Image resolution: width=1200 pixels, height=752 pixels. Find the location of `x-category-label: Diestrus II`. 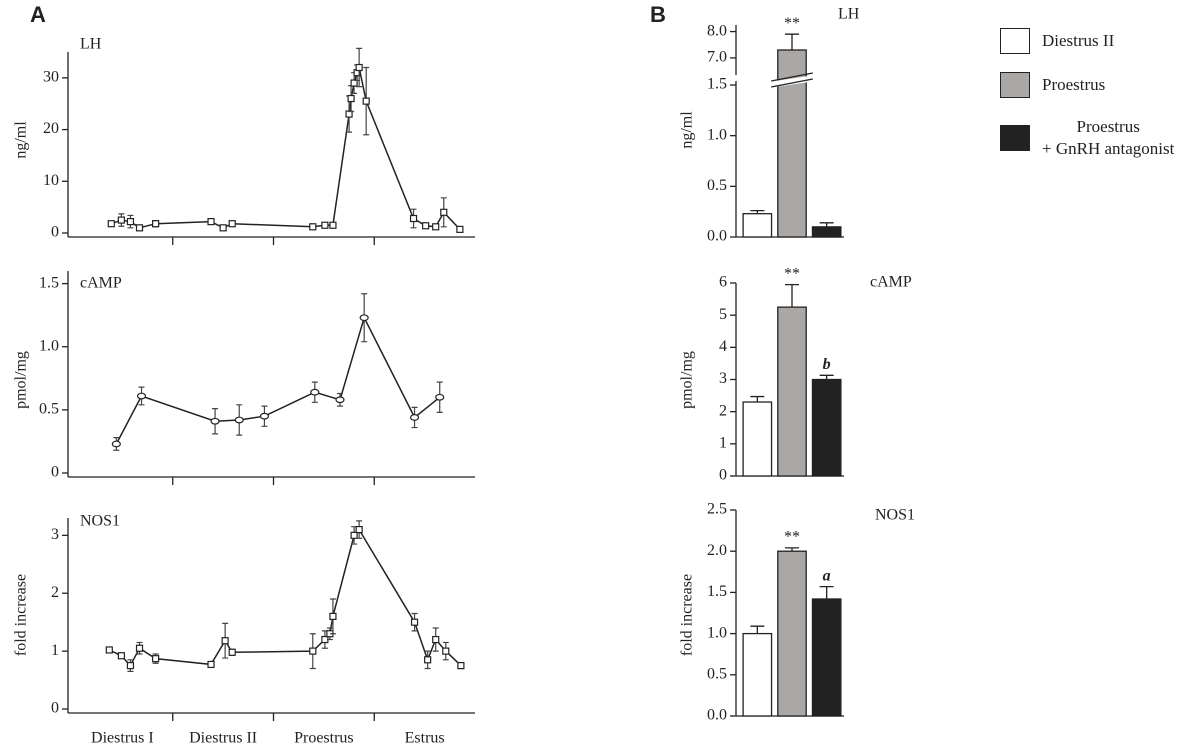

x-category-label: Diestrus II is located at coordinates (223, 738).